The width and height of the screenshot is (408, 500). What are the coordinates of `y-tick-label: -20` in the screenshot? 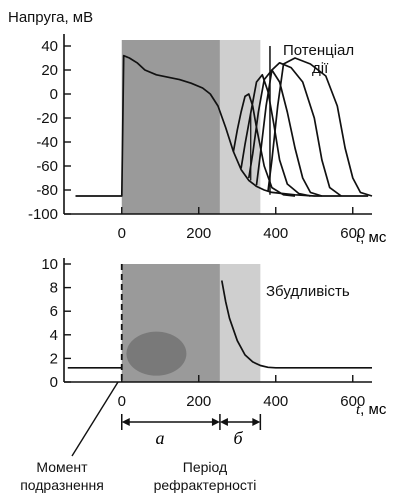 It's located at (47, 118).